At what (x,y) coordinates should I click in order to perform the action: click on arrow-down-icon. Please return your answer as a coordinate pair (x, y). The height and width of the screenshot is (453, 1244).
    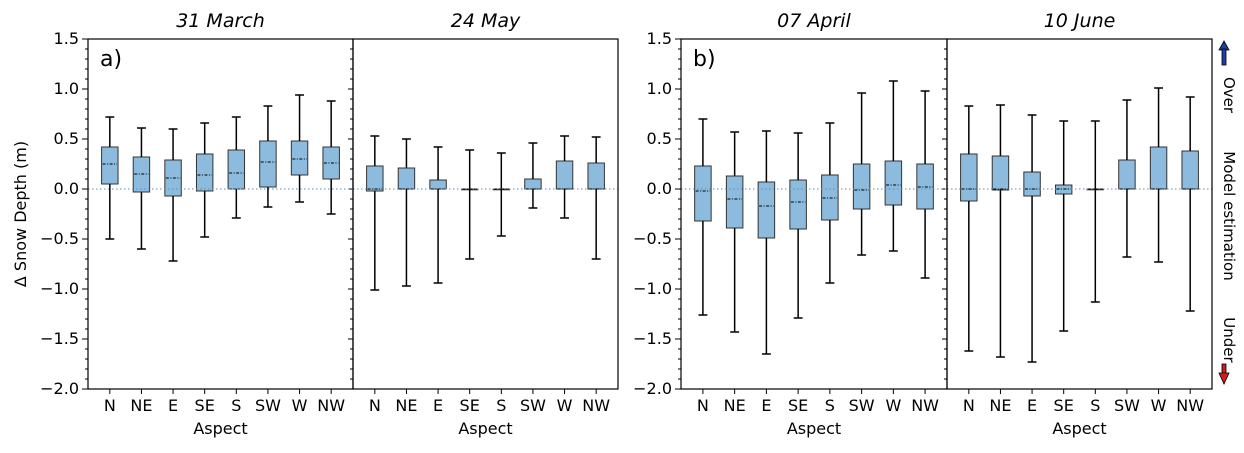
    Looking at the image, I should click on (1224, 374).